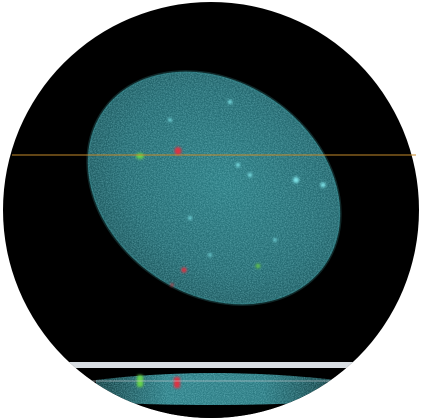 Image resolution: width=422 pixels, height=419 pixels. What do you see at coordinates (216, 389) in the screenshot?
I see `orthogonal-band-texture` at bounding box center [216, 389].